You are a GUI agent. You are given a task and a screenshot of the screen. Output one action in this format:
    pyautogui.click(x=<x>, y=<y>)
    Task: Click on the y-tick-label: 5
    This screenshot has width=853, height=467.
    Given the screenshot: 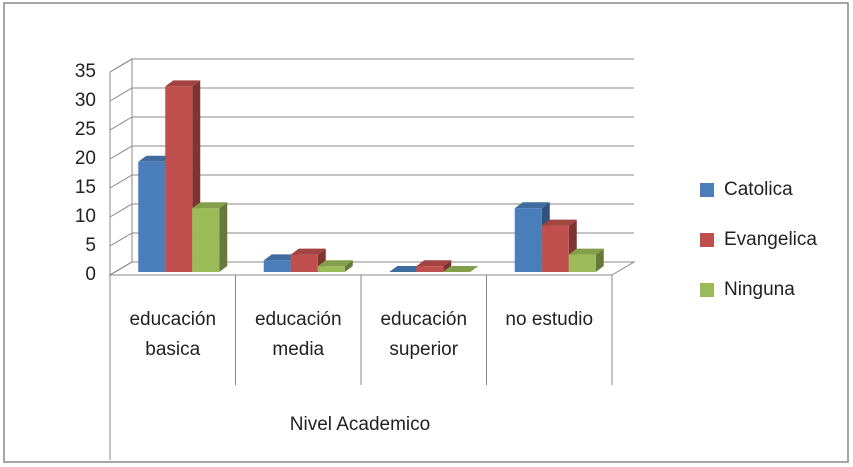 What is the action you would take?
    pyautogui.click(x=90, y=245)
    